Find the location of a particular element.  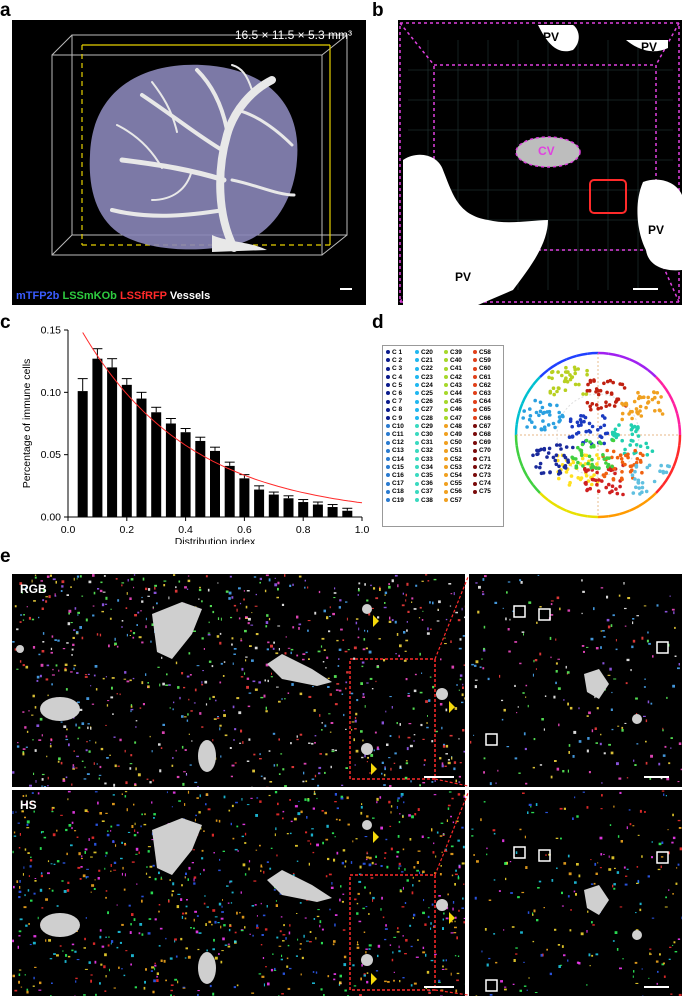

legend-item: C 9 is located at coordinates (395, 419).